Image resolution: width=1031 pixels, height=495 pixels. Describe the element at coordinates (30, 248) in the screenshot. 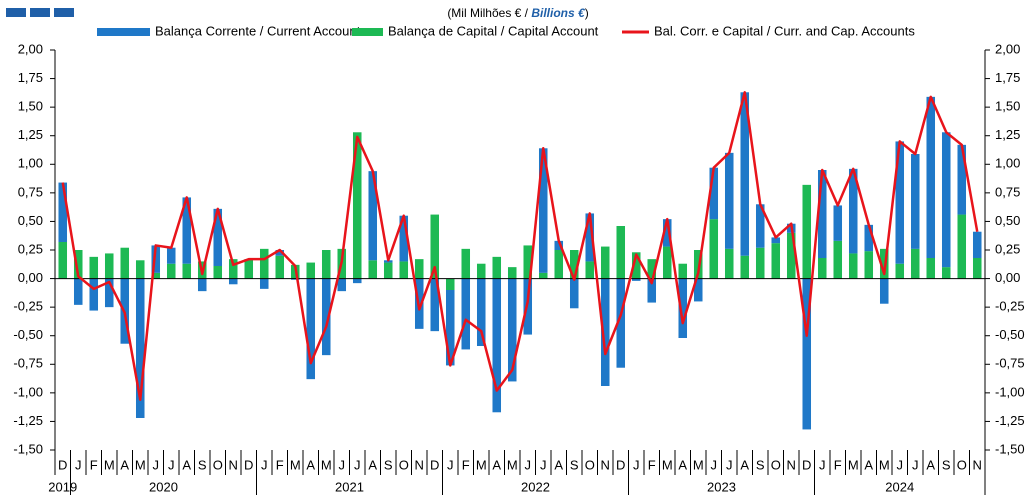

I see `y-tick-label: 0,25` at that location.